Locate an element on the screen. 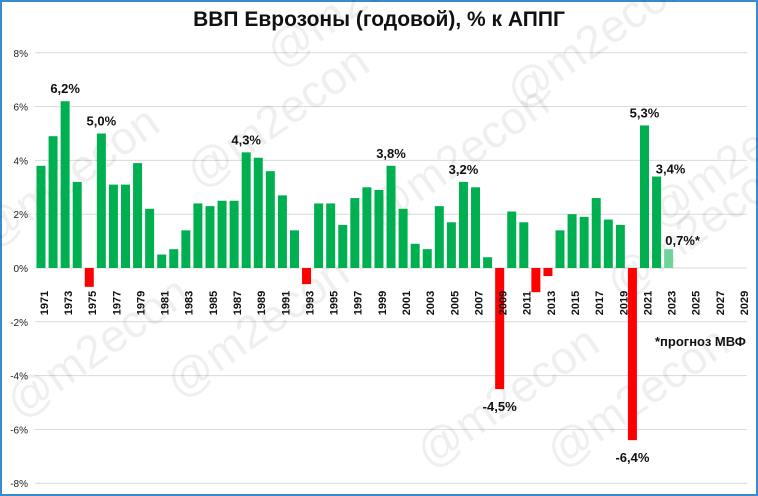  bar-2004 is located at coordinates (439, 237).